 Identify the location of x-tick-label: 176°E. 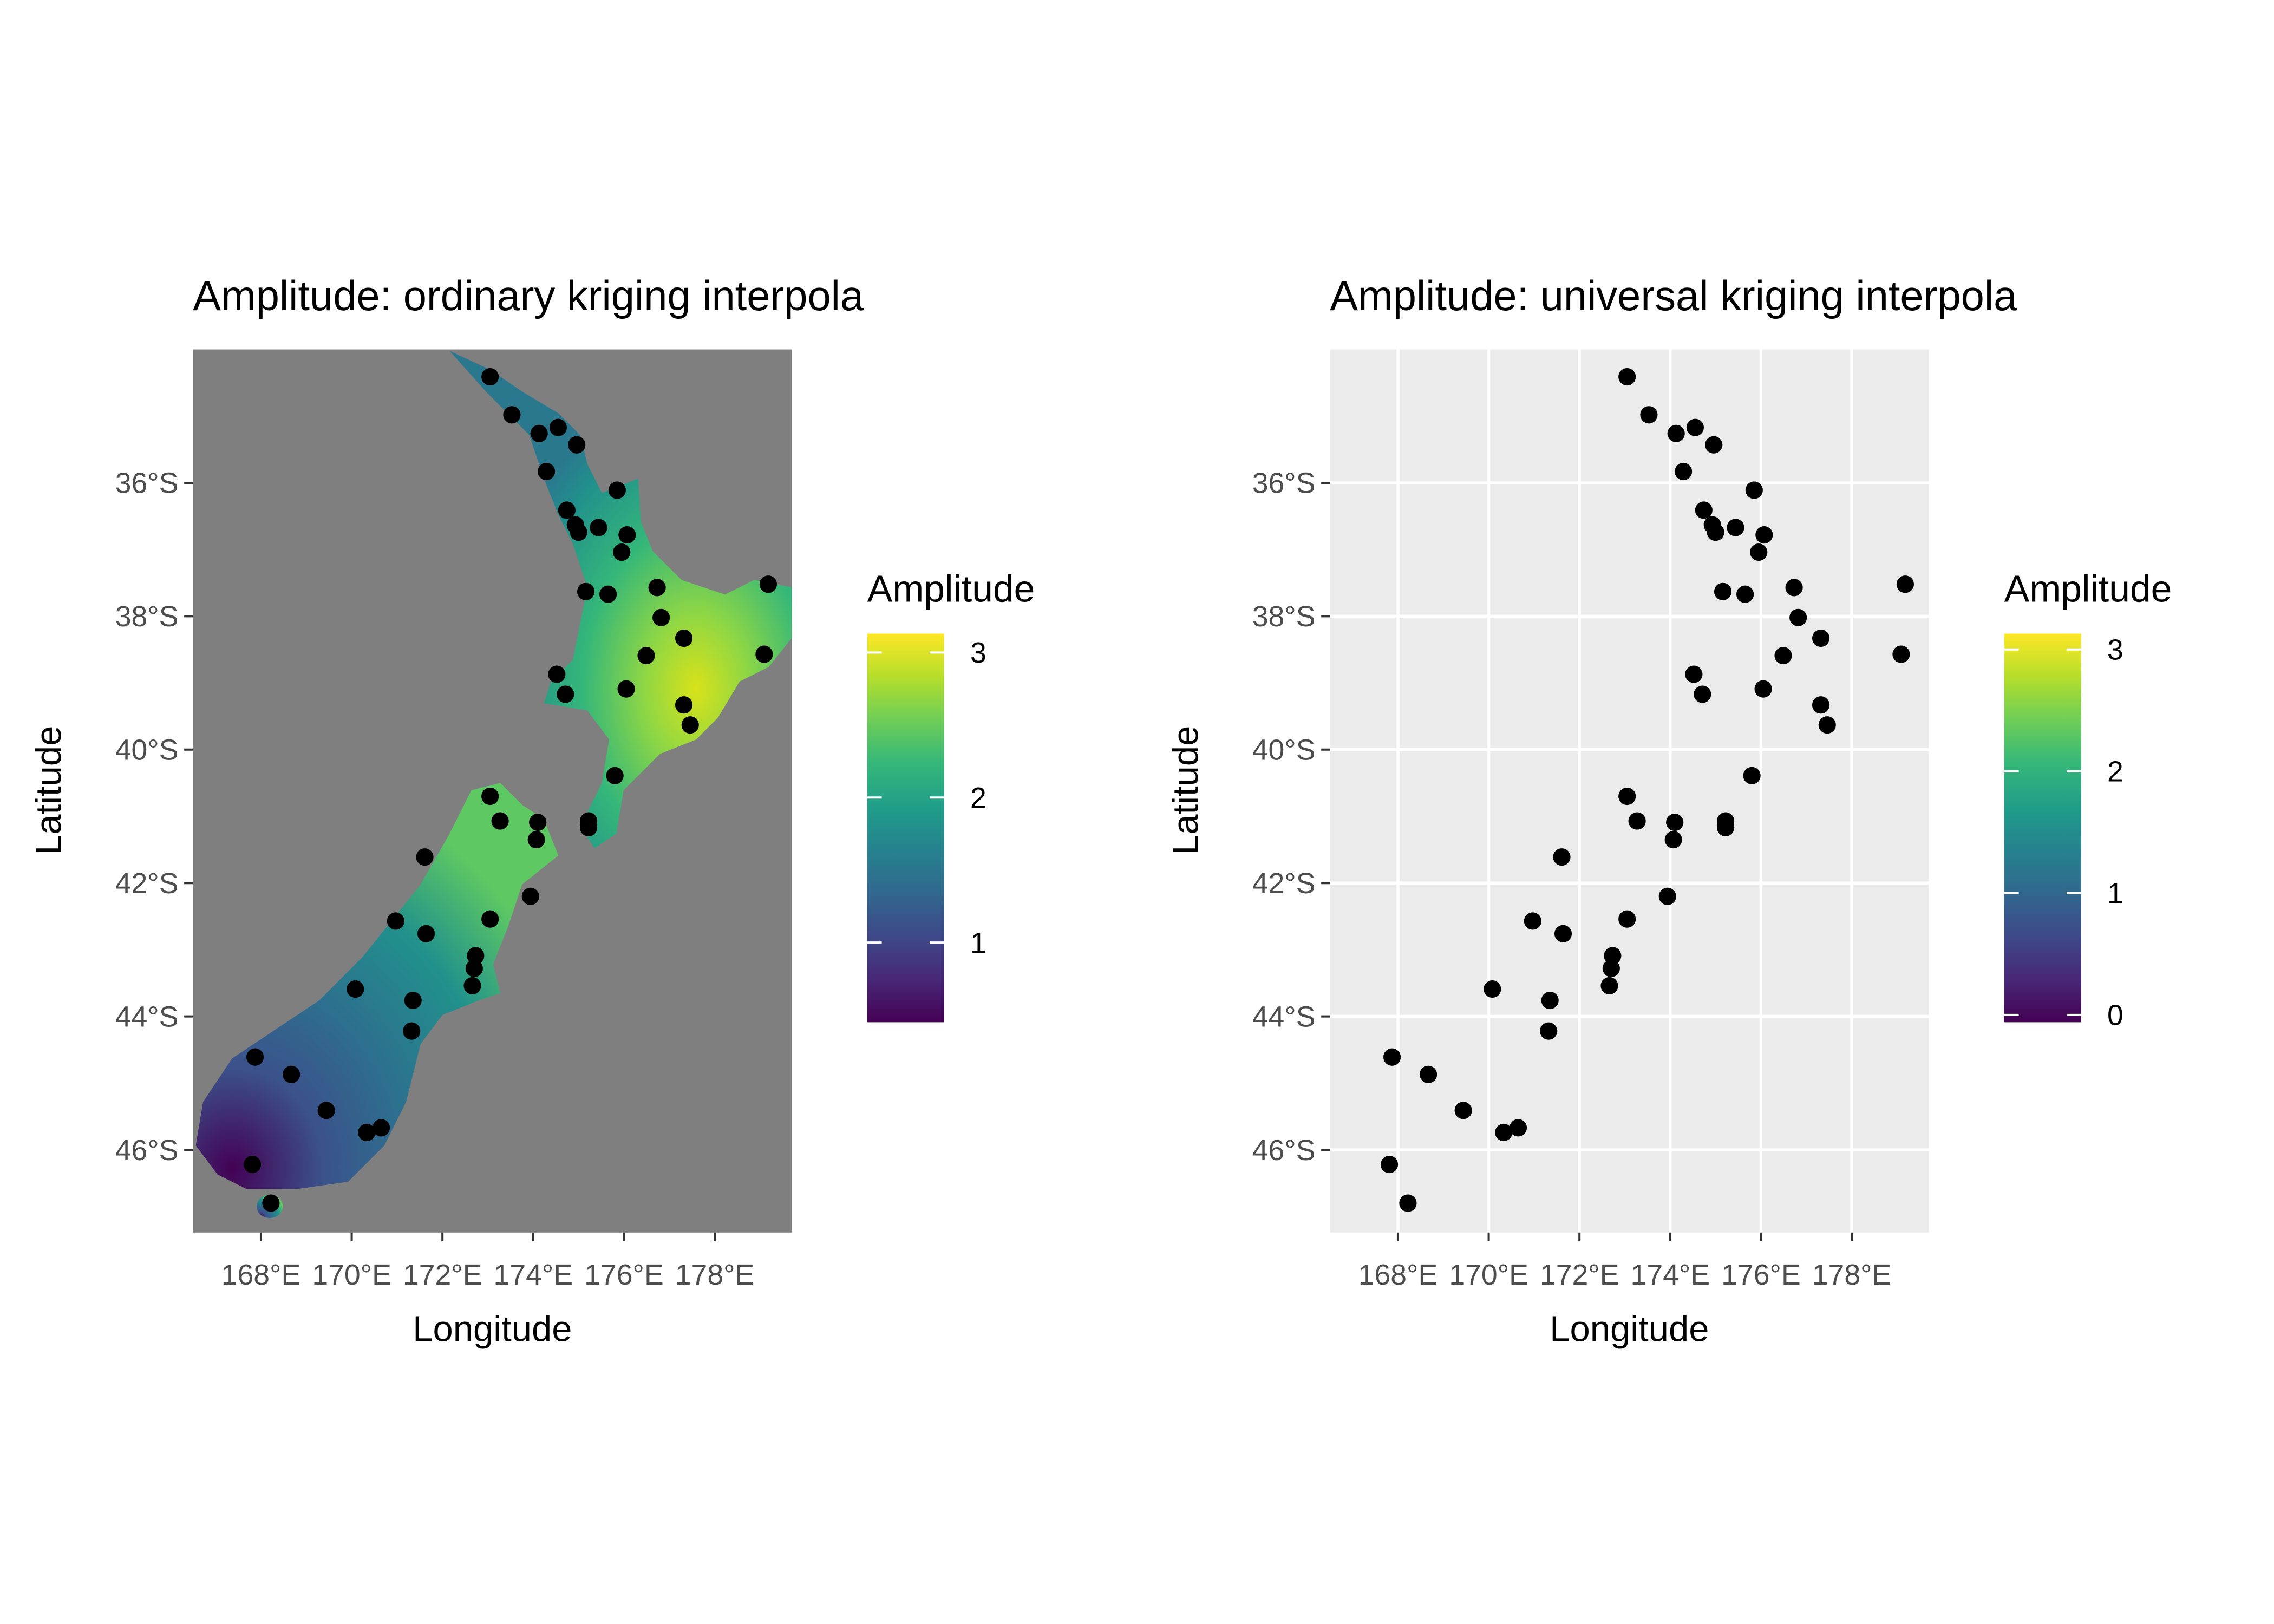
(1761, 1275).